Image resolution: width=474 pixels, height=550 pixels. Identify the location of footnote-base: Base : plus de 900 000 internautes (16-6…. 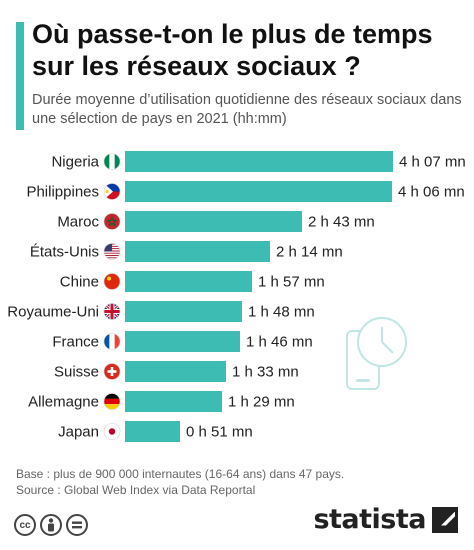
(180, 474).